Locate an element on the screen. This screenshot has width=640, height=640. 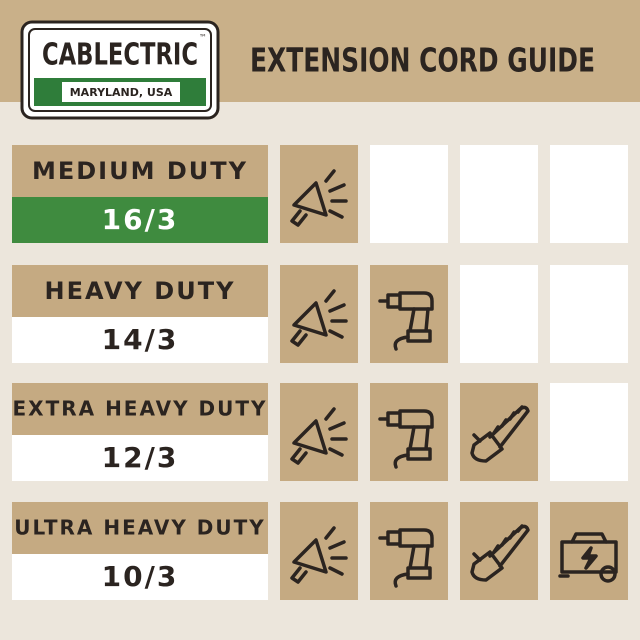
row: HEAVY DUTY 14/3 is located at coordinates (320, 314).